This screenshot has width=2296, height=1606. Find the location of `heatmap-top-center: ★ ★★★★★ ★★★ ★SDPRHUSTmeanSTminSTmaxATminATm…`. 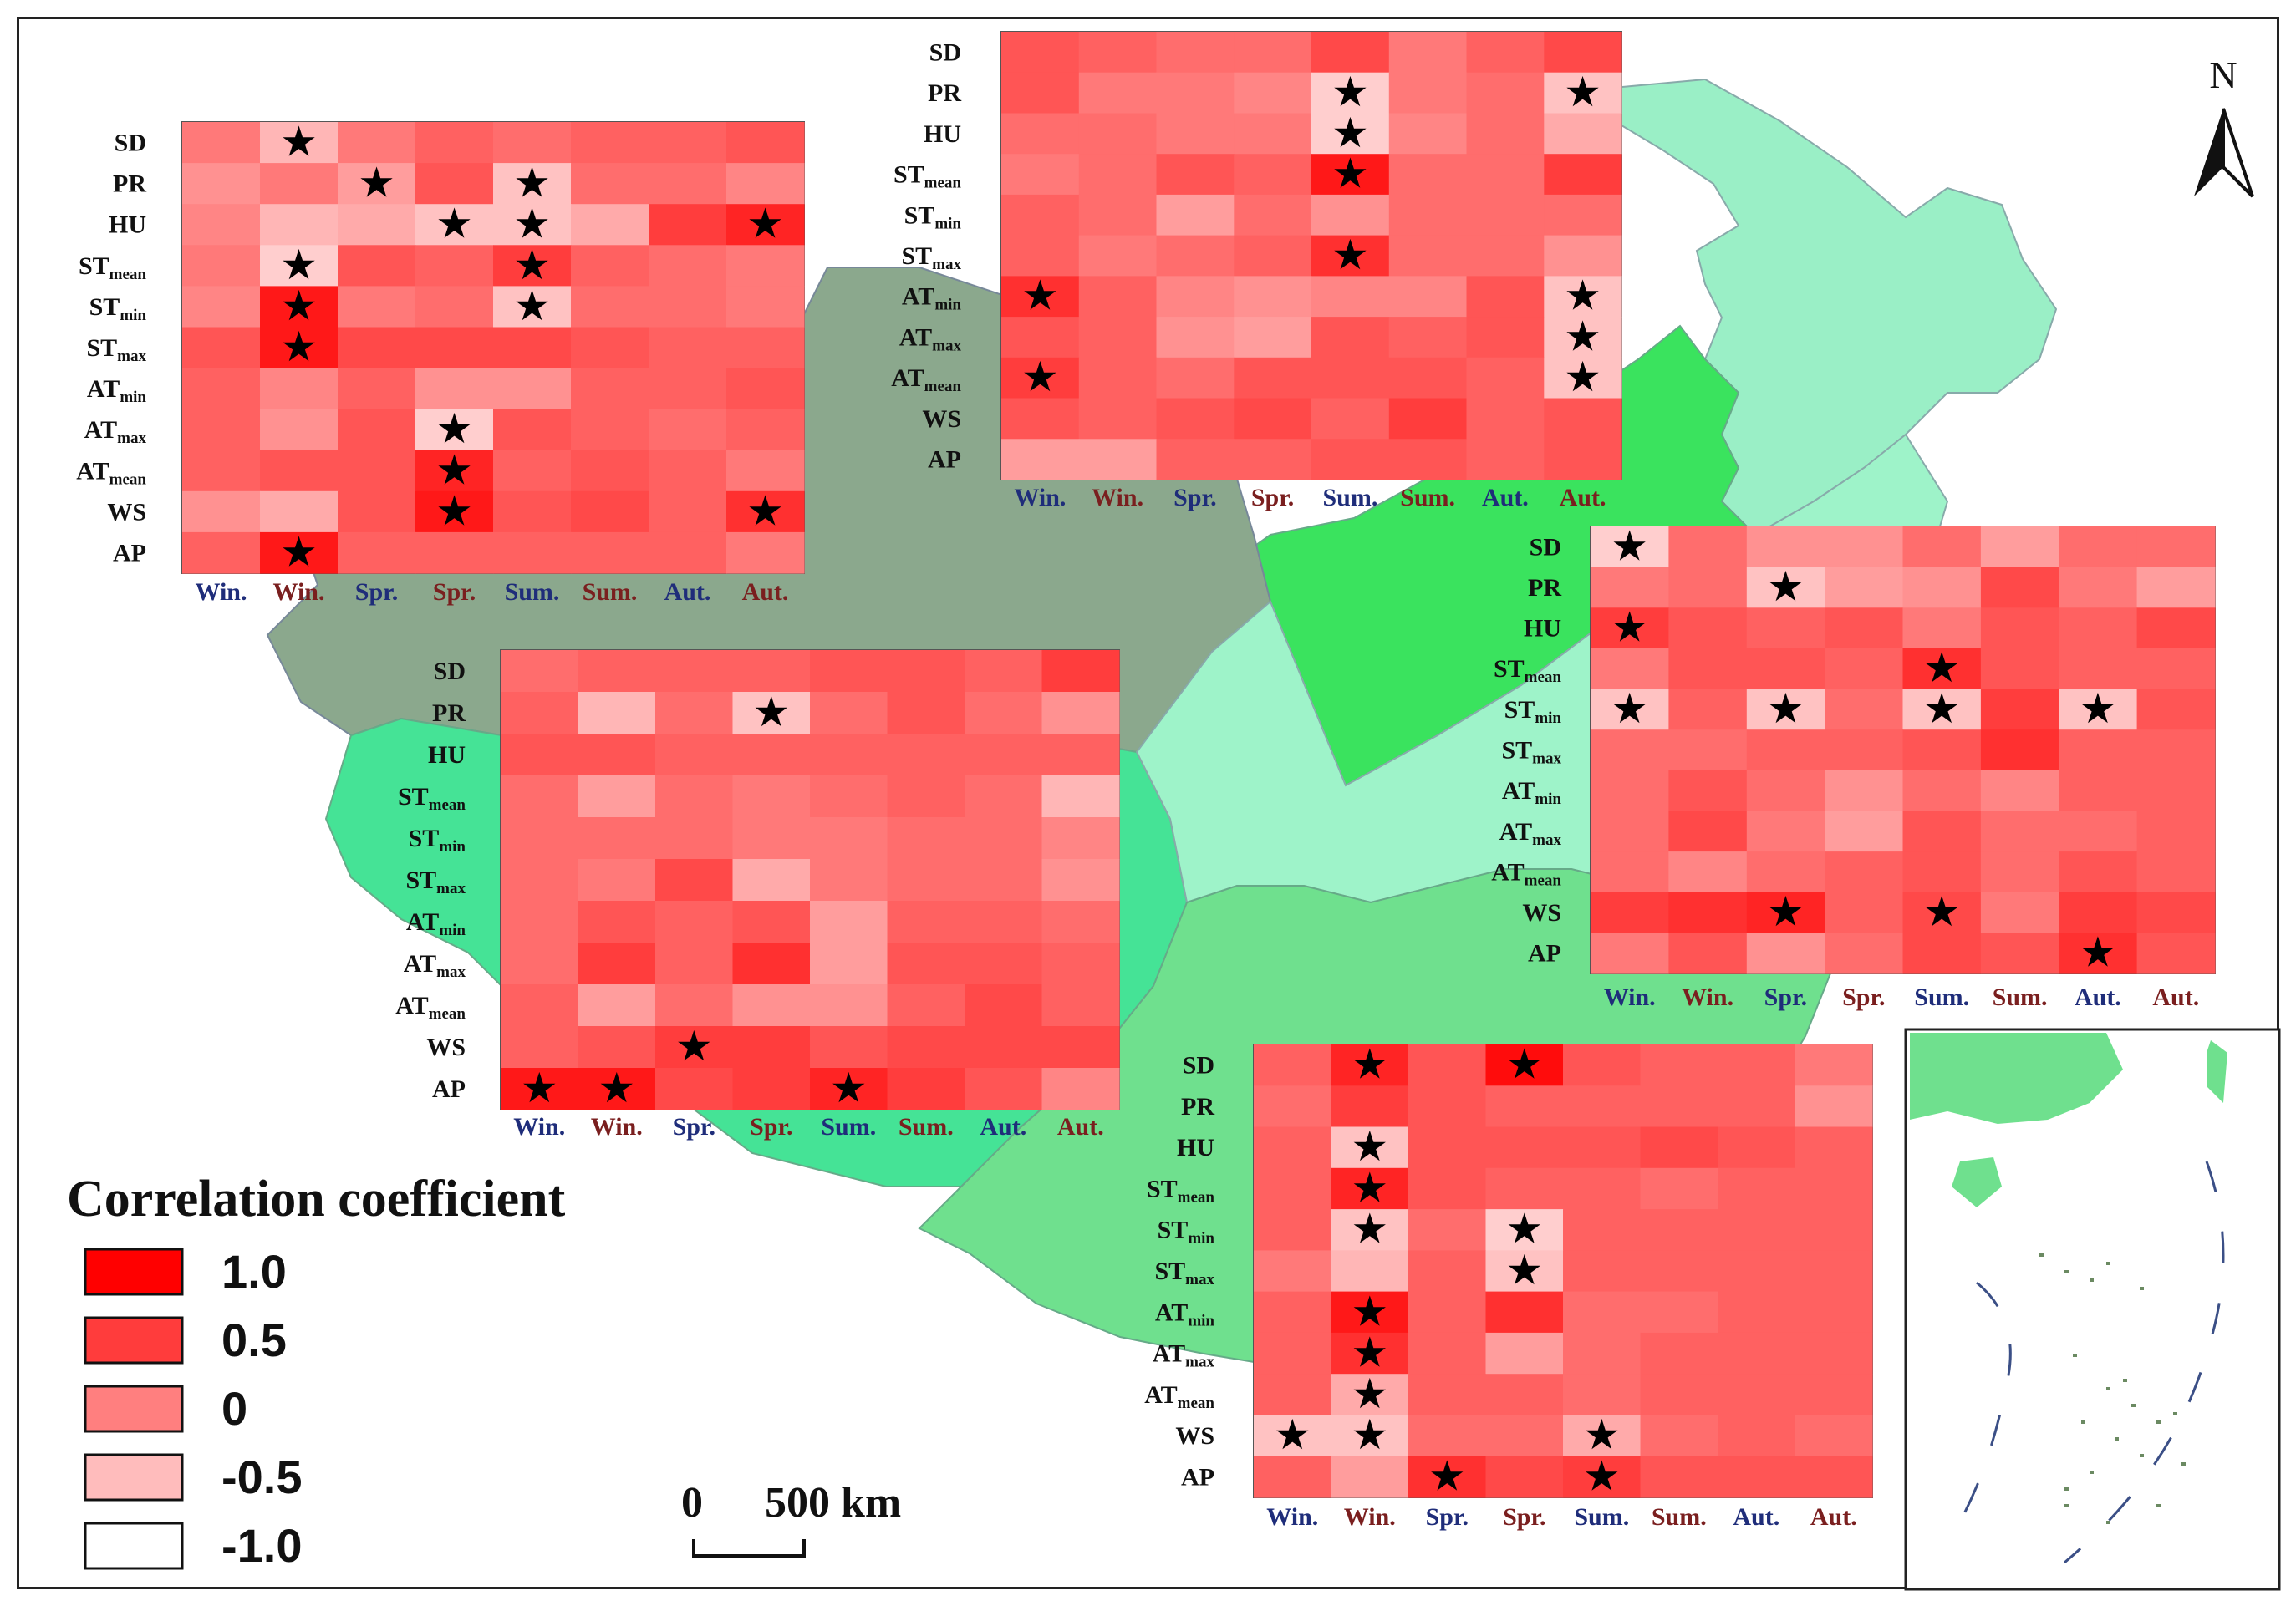

heatmap-top-center: ★ ★★★★★ ★★★ ★SDPRHUSTmeanSTminSTmaxATminATm… is located at coordinates (1256, 271).